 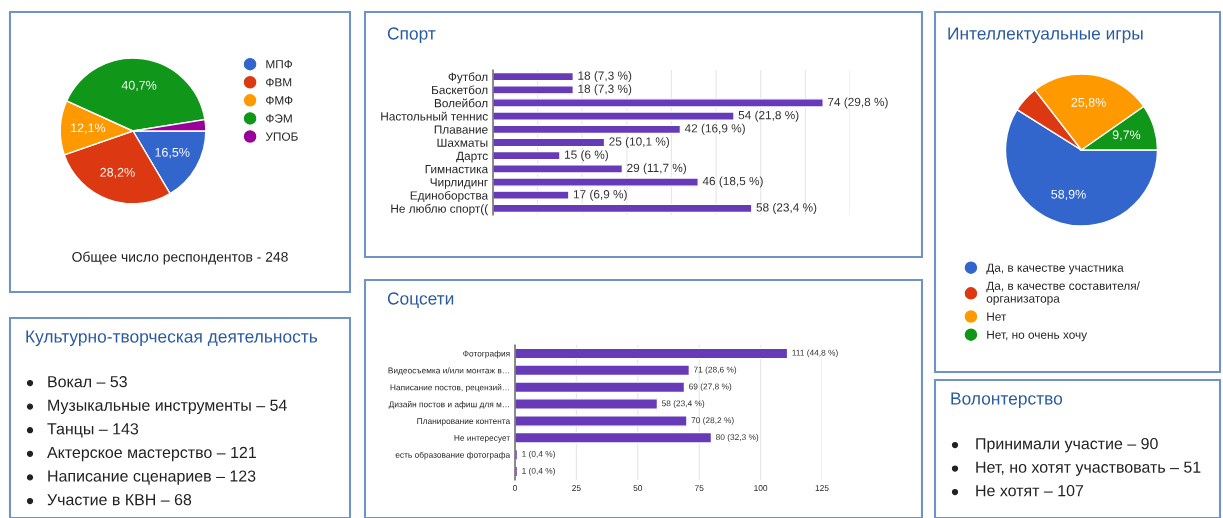 I want to click on data-label: 9,7%, so click(x=1126, y=135).